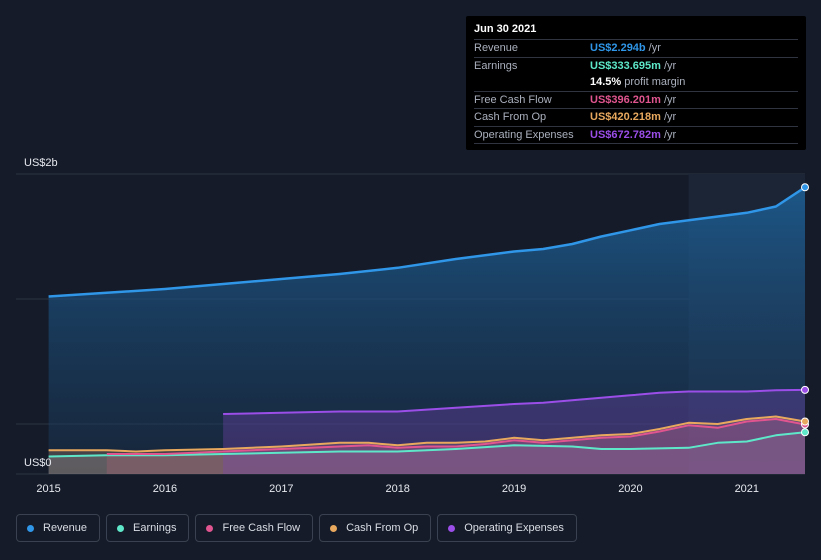  What do you see at coordinates (625, 134) in the screenshot?
I see `tooltip-value: US$672.782m` at bounding box center [625, 134].